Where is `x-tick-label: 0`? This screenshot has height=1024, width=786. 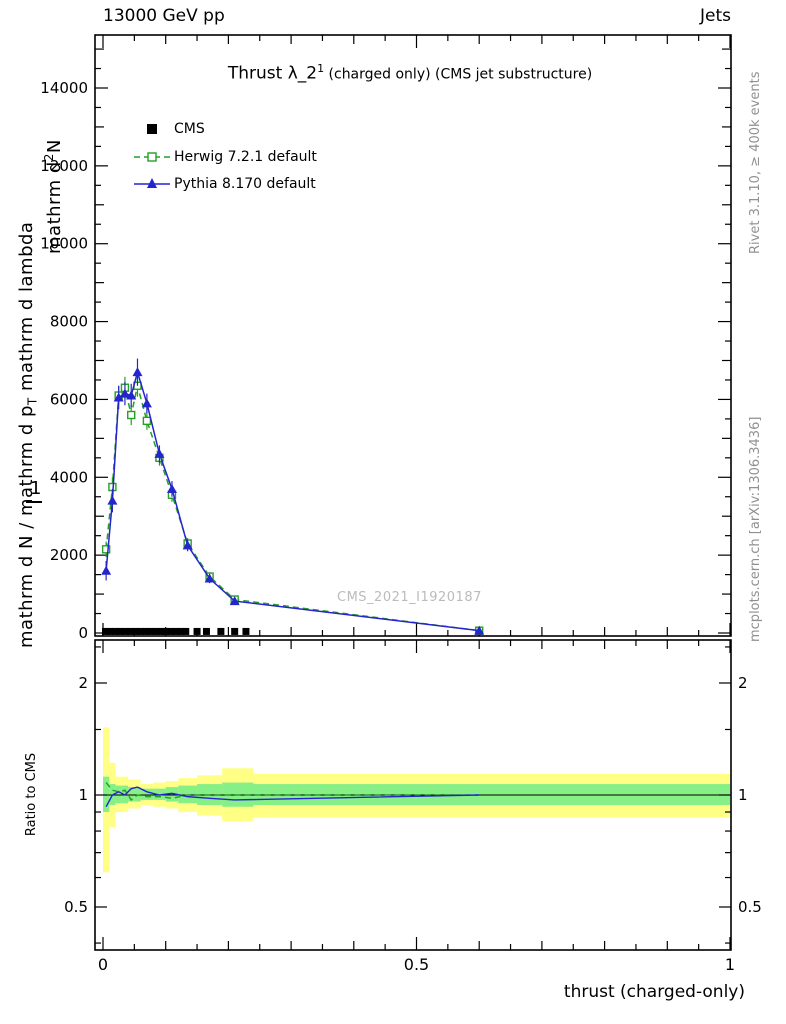 x-tick-label: 0 is located at coordinates (103, 964).